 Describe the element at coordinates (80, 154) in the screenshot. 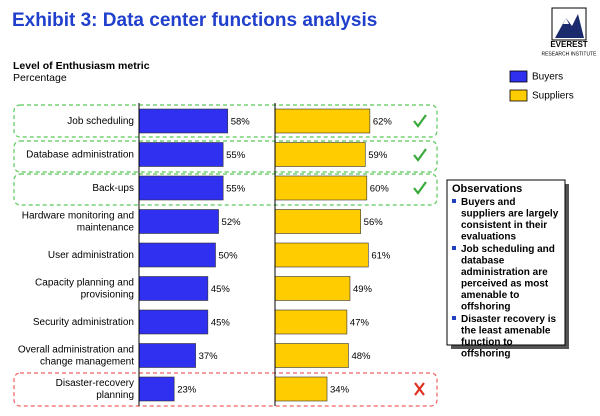

I see `category-label: Database administration` at that location.